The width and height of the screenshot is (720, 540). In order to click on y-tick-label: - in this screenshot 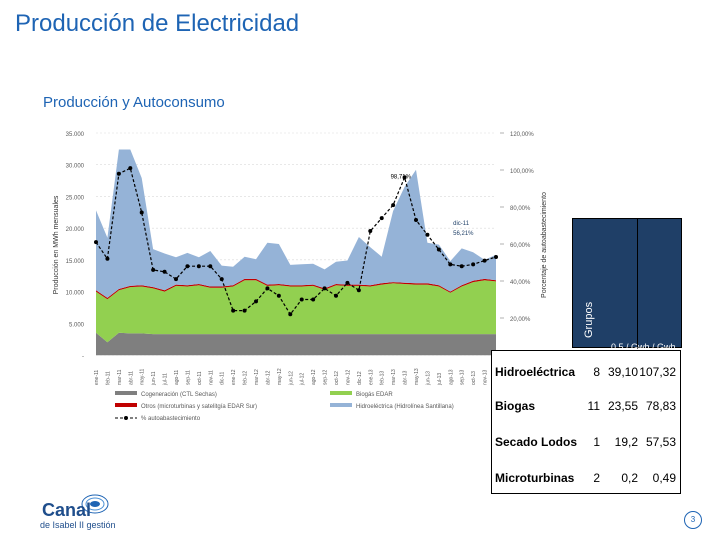, I will do `click(83, 357)`.